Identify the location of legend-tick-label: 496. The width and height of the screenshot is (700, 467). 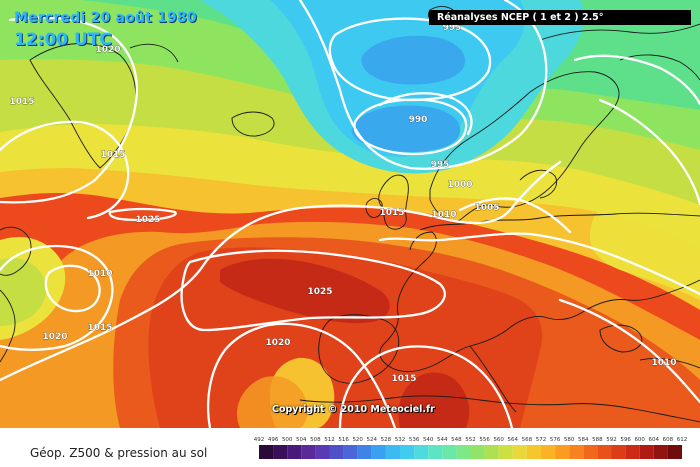
(273, 440).